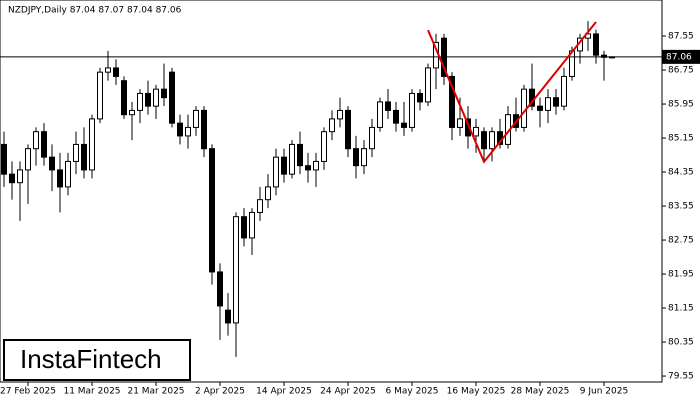 The height and width of the screenshot is (400, 700). Describe the element at coordinates (412, 392) in the screenshot. I see `x-tick-label: 6 May 2025` at that location.